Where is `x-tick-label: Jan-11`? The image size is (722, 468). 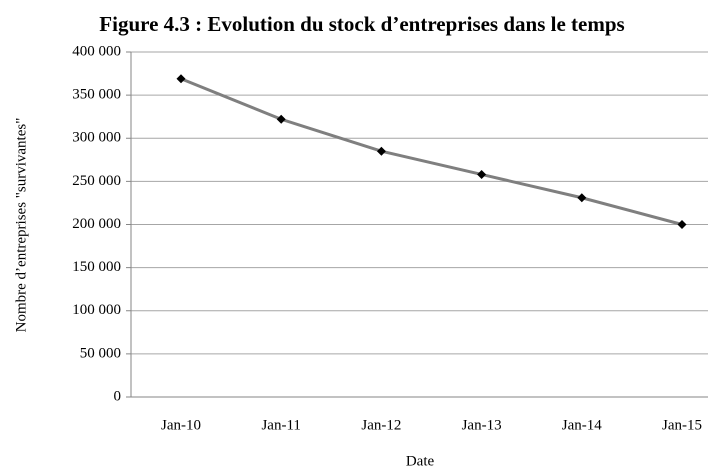 x-tick-label: Jan-11 is located at coordinates (280, 425).